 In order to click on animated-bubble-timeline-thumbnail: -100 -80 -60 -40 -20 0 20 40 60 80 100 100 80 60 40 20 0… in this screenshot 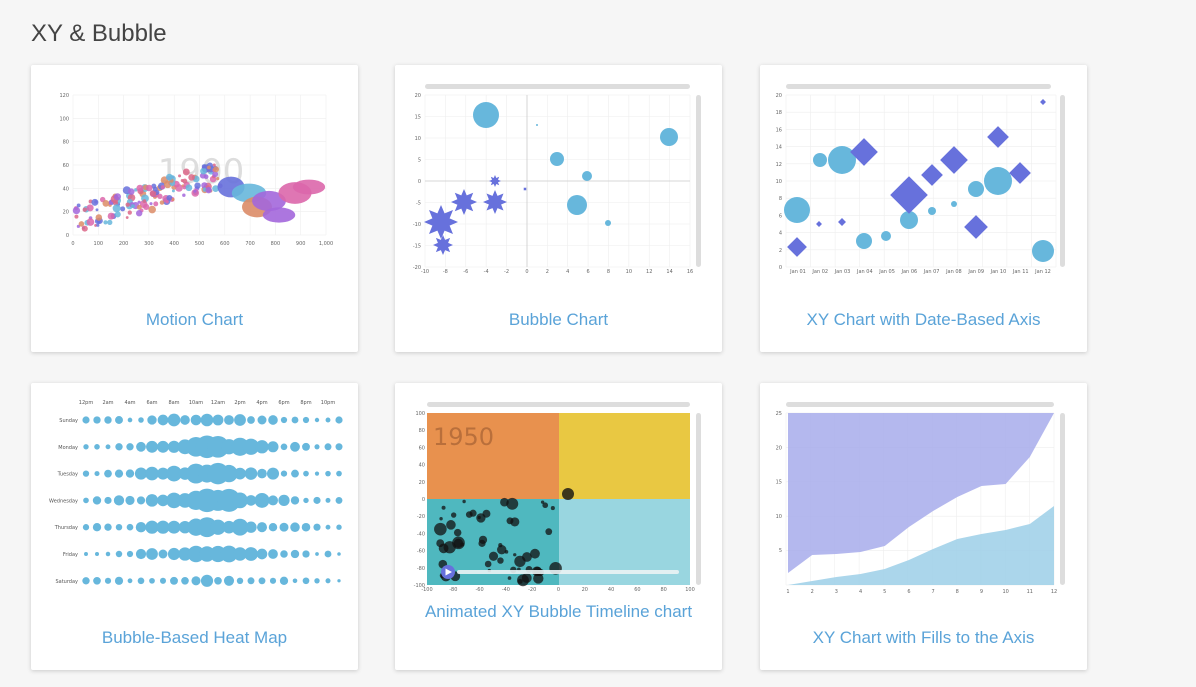, I will do `click(558, 490)`.